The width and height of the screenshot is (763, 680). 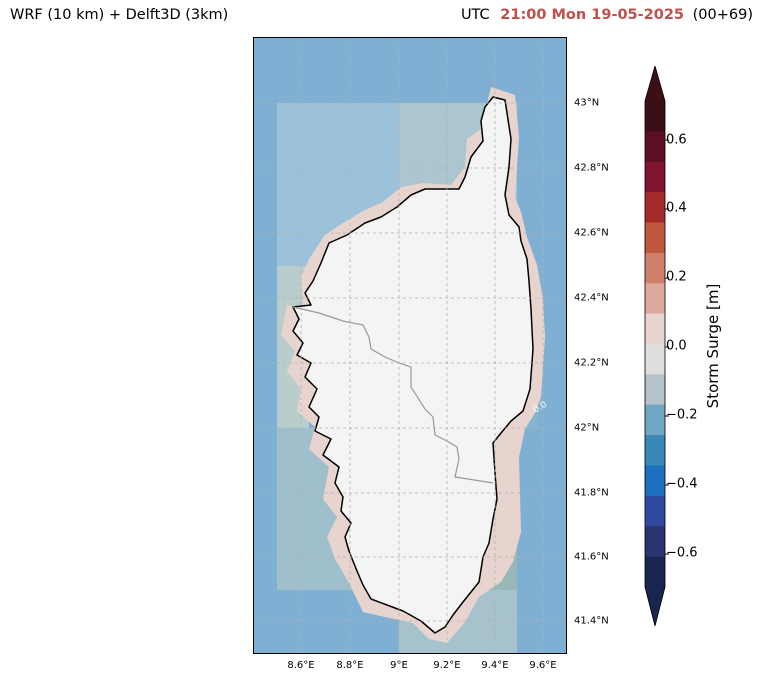 What do you see at coordinates (587, 103) in the screenshot?
I see `lat-tick-label: 43°N` at bounding box center [587, 103].